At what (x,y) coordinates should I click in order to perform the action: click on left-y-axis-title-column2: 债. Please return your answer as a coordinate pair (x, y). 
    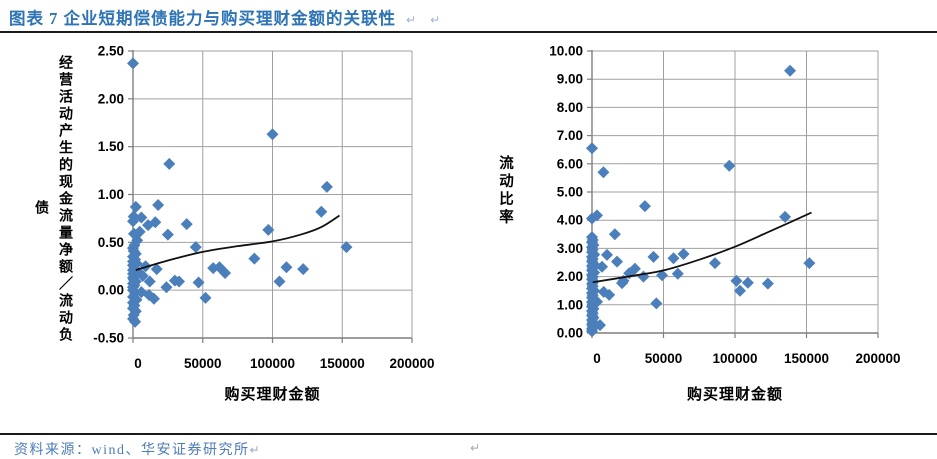
    Looking at the image, I should click on (42, 207).